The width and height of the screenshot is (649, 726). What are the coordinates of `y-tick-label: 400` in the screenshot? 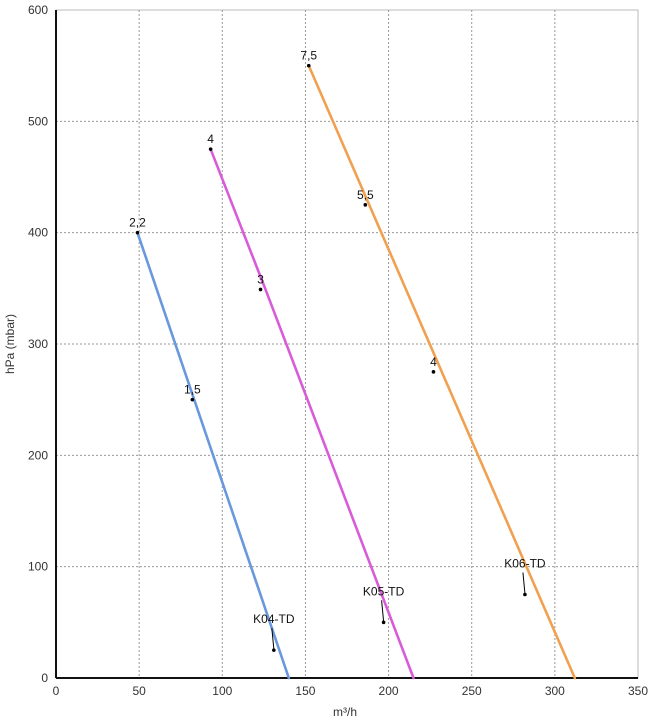 It's located at (38, 233).